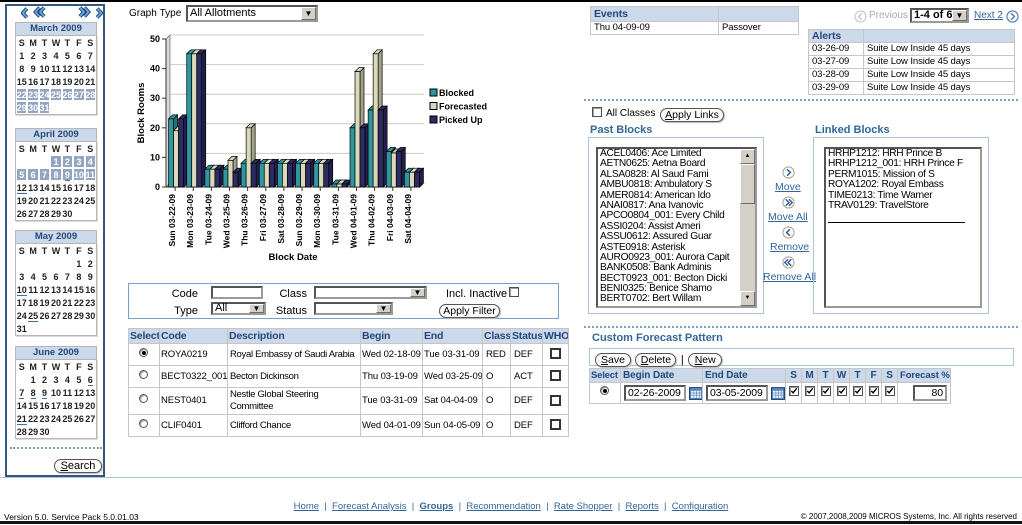 The width and height of the screenshot is (1022, 525). What do you see at coordinates (155, 157) in the screenshot?
I see `svg-text: 10` at bounding box center [155, 157].